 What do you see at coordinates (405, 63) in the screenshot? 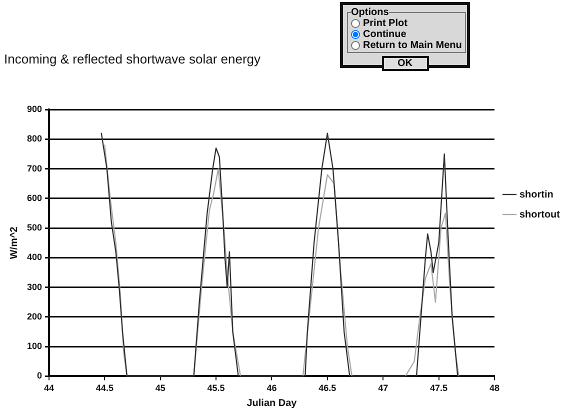
I see `text: OK` at bounding box center [405, 63].